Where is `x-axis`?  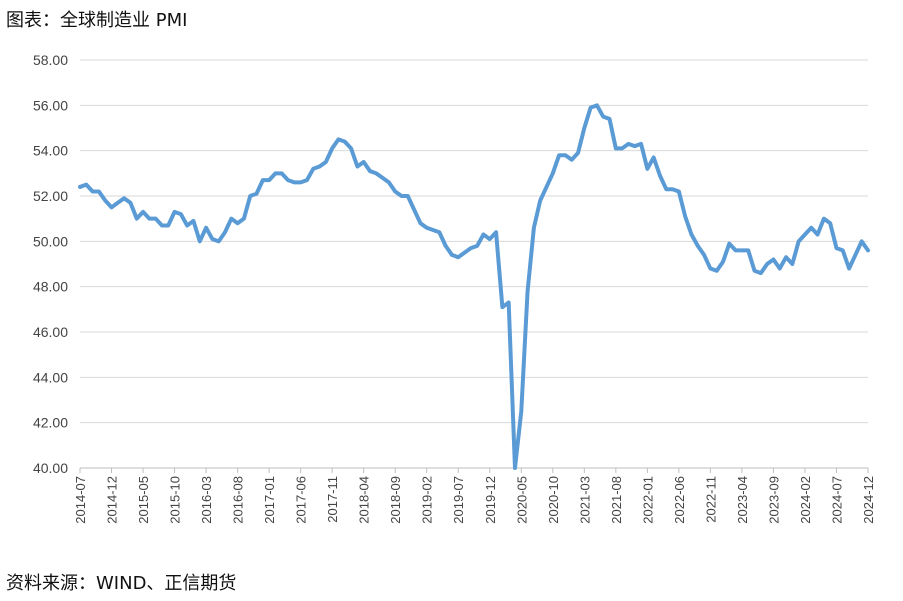 x-axis is located at coordinates (474, 470).